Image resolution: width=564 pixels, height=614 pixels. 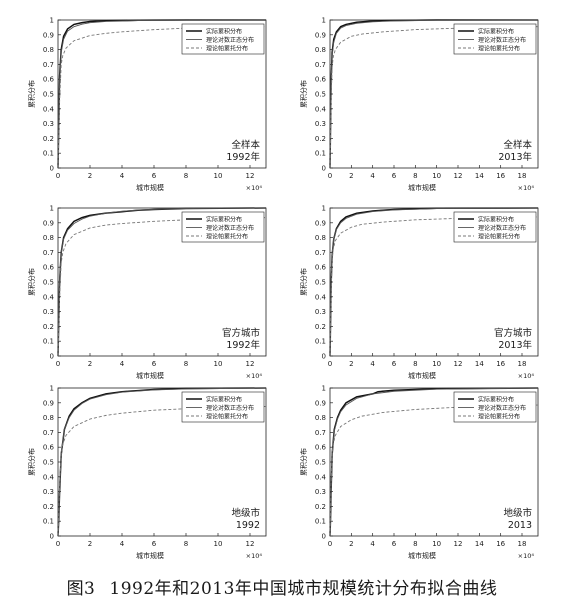 I want to click on panel-annotation-year: 1992, so click(x=248, y=525).